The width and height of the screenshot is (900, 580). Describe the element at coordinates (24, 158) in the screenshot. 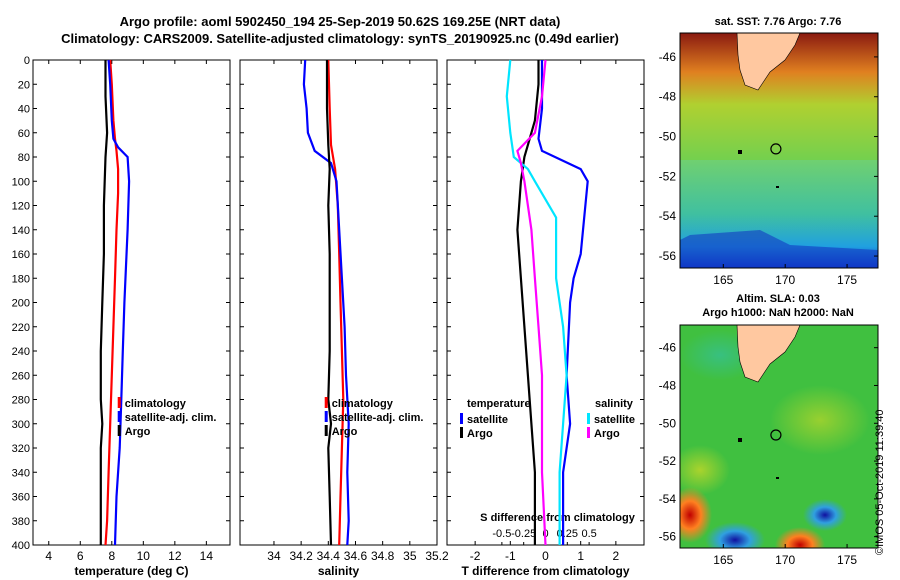

I see `y-tick-label: 80` at that location.